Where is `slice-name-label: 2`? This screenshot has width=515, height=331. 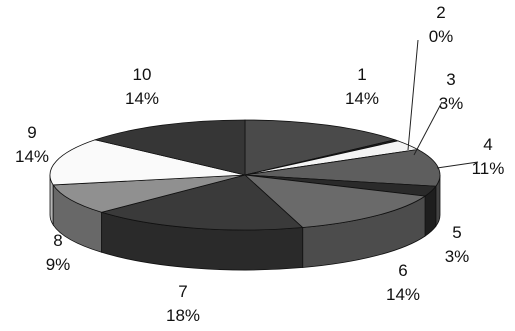
slice-name-label: 2 is located at coordinates (440, 12).